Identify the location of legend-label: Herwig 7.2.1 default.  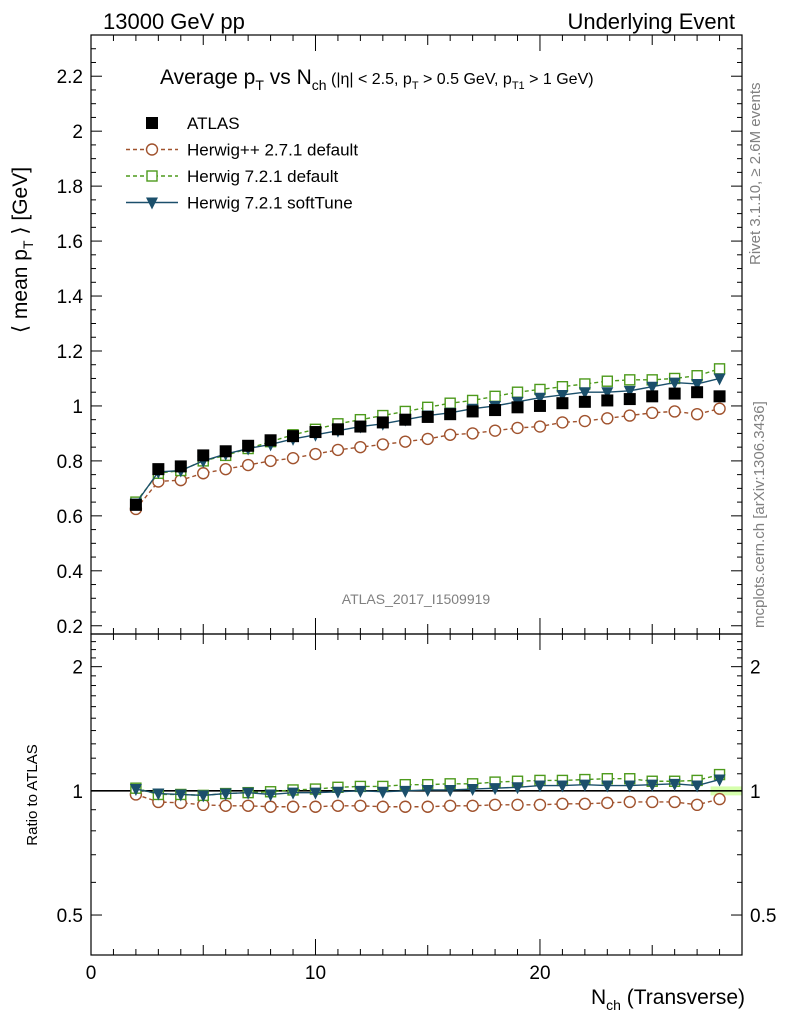
(262, 176).